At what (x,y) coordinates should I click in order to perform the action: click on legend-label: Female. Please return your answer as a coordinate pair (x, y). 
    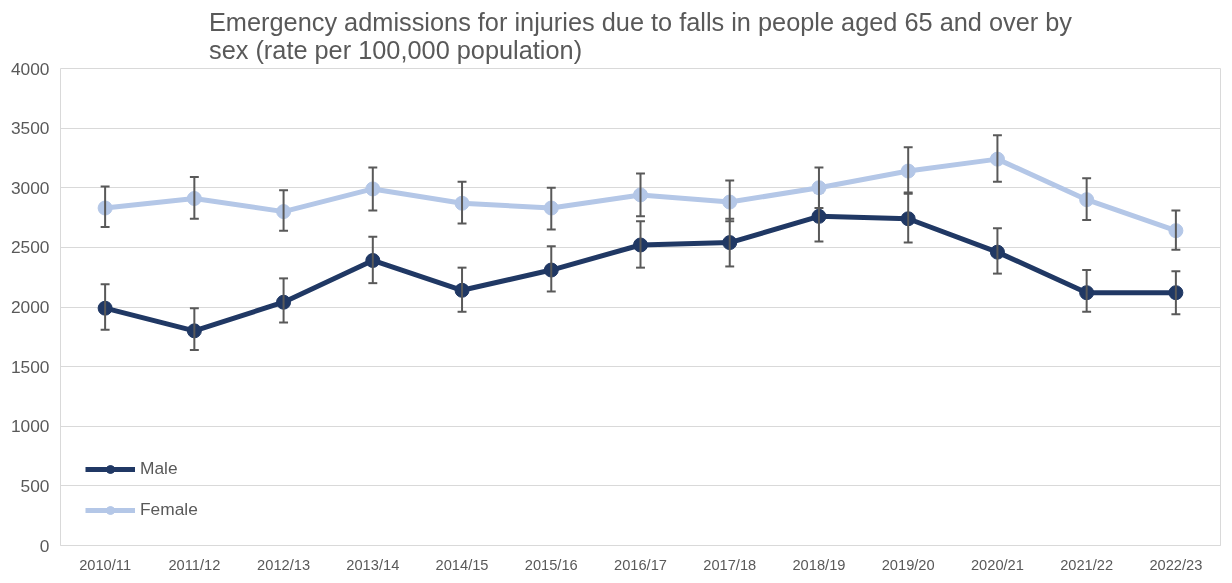
    Looking at the image, I should click on (169, 509).